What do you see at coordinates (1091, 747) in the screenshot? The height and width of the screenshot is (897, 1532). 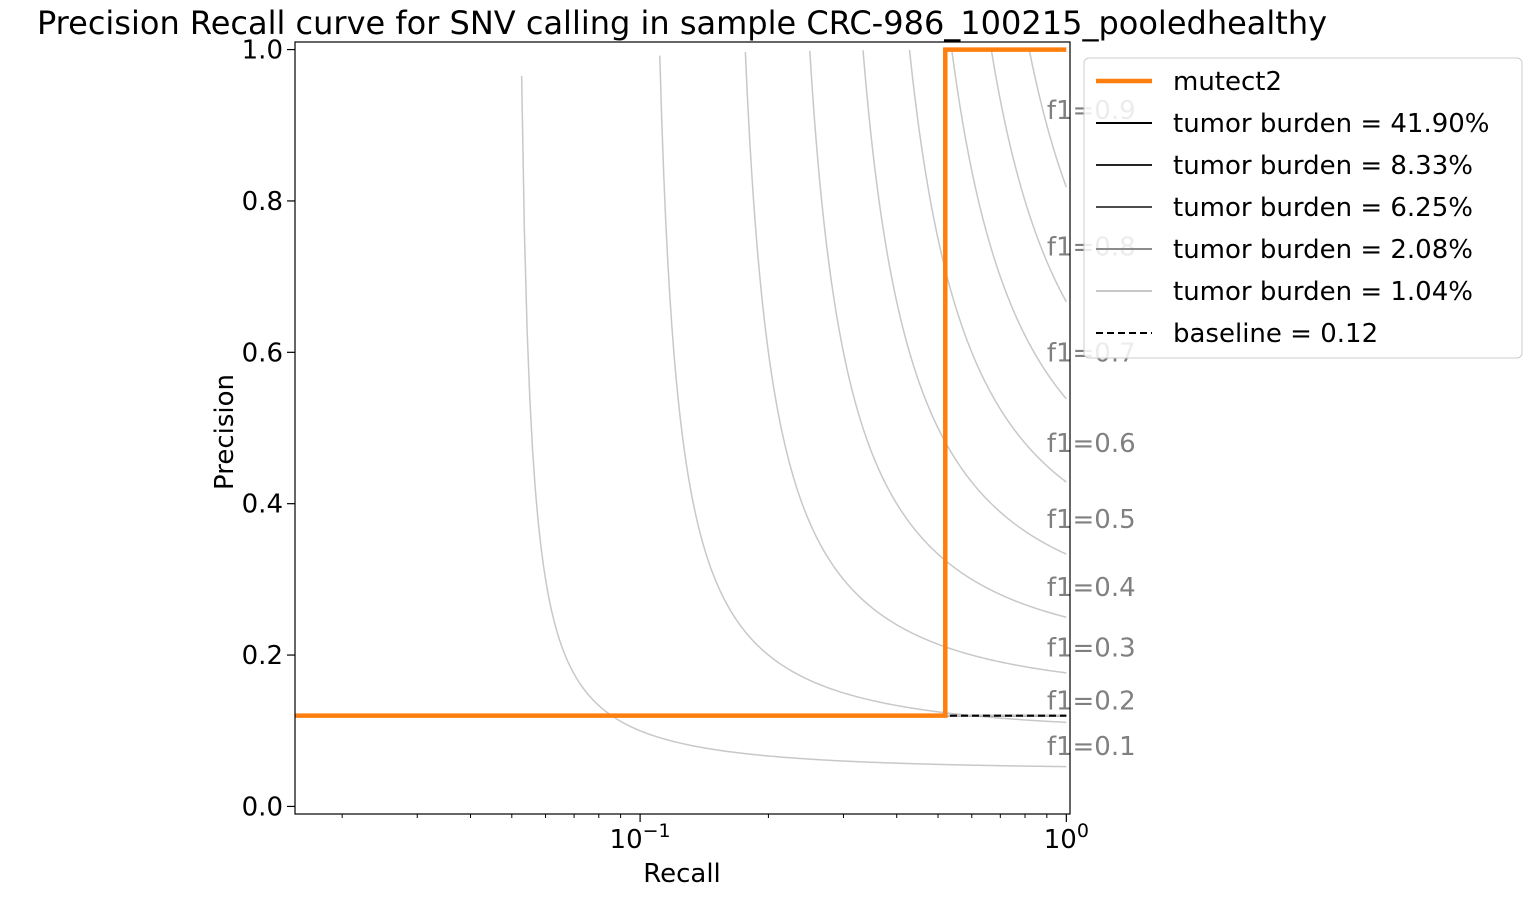 I see `iso-f1-label-f1-0-1: f1=0.1` at bounding box center [1091, 747].